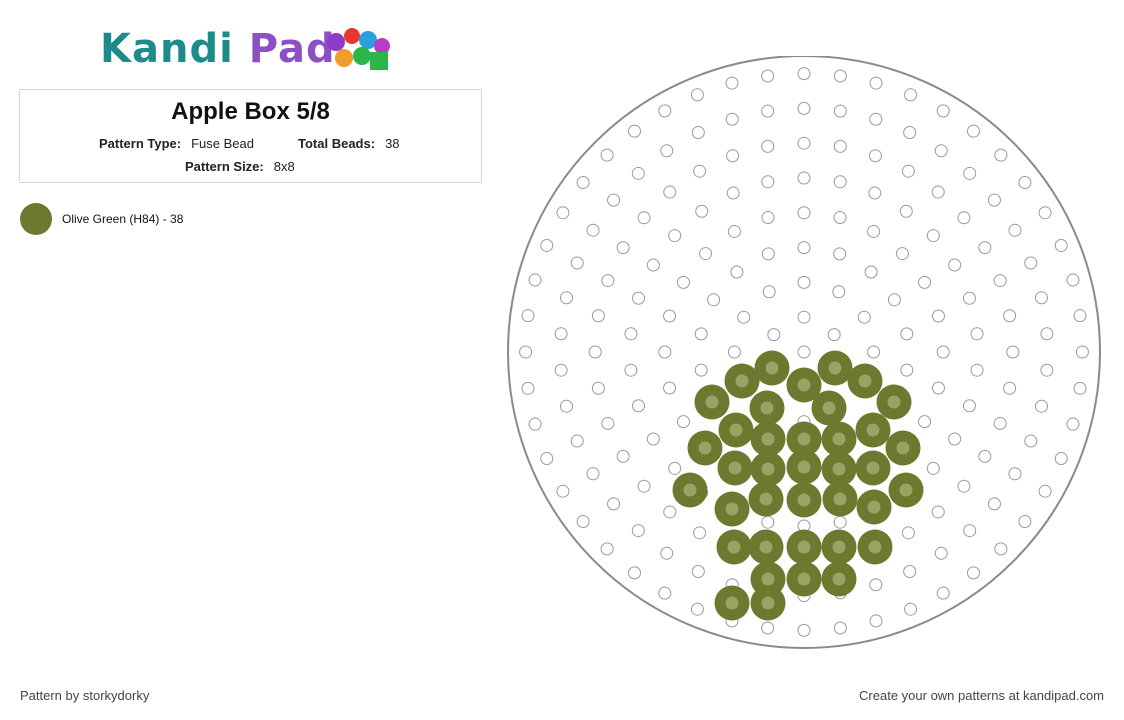 The image size is (1124, 720). I want to click on kandipad-link: Create your own patterns at kandipad.com, so click(981, 695).